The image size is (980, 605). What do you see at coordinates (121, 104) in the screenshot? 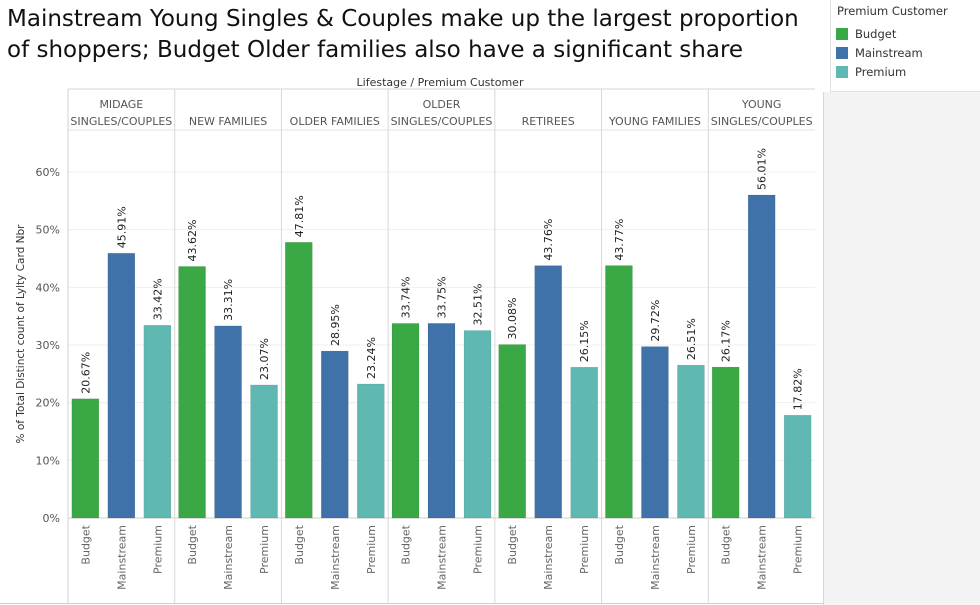
I see `group-header: MIDAGE` at bounding box center [121, 104].